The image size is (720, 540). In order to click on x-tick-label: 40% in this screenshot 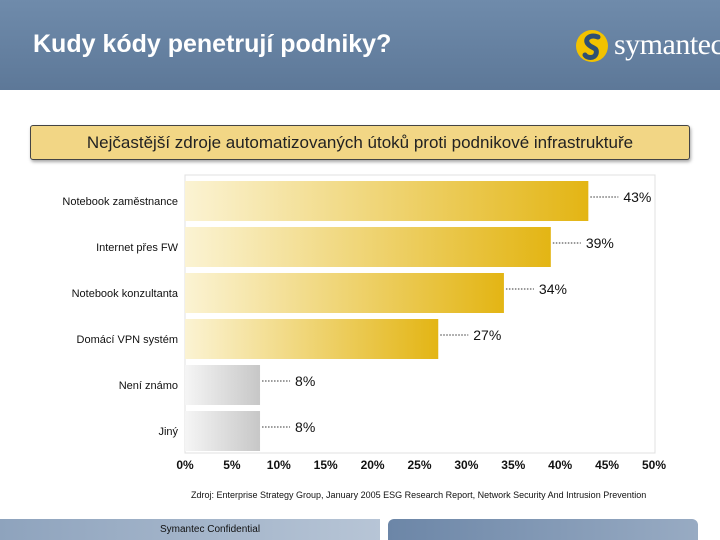, I will do `click(560, 465)`.